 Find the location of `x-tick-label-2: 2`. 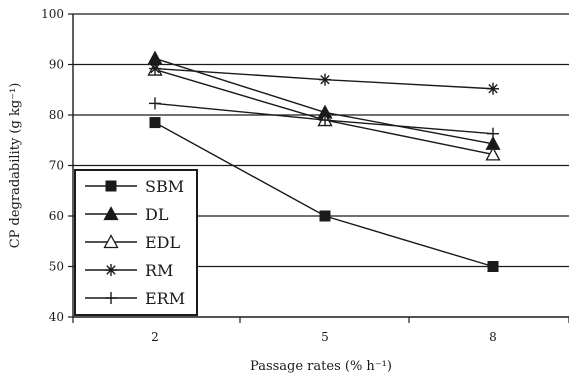

x-tick-label-2: 2 is located at coordinates (155, 337).